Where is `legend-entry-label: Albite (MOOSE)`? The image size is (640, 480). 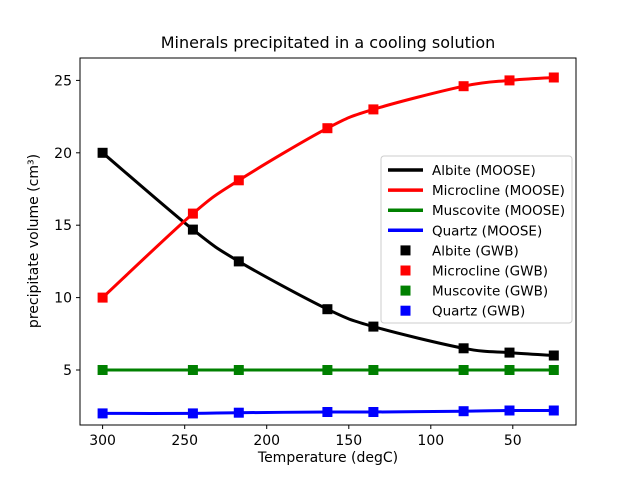 legend-entry-label: Albite (MOOSE) is located at coordinates (484, 171).